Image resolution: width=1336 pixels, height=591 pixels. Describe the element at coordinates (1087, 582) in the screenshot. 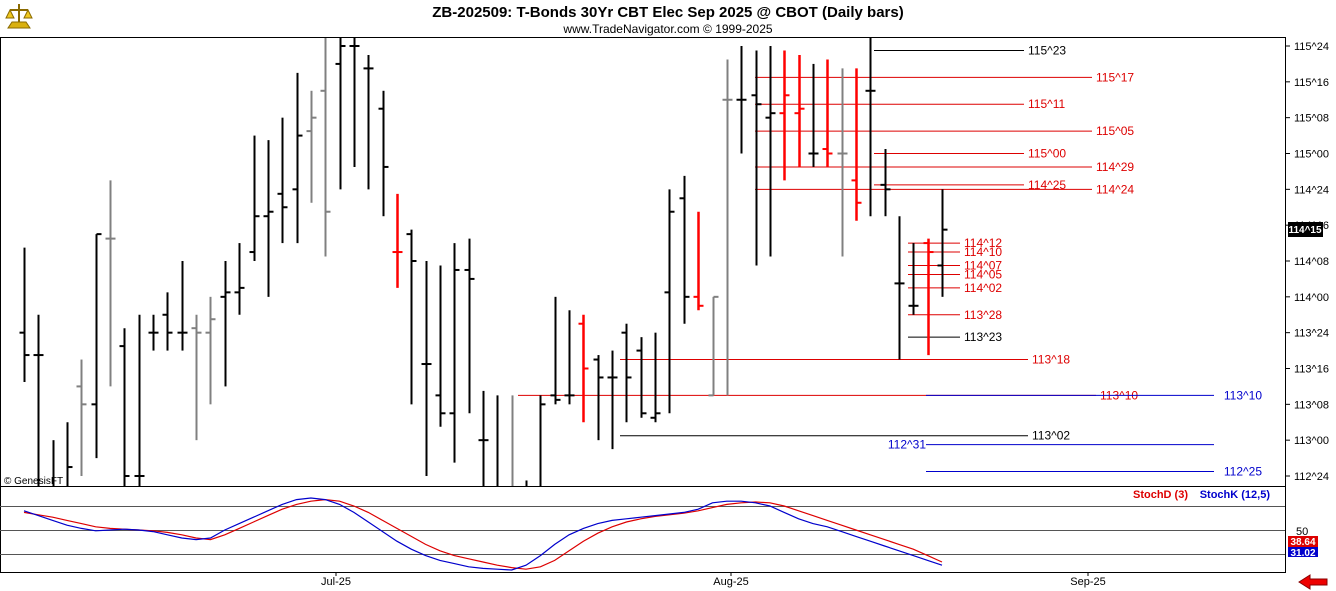

I see `time-tick-label: Sep-25` at that location.